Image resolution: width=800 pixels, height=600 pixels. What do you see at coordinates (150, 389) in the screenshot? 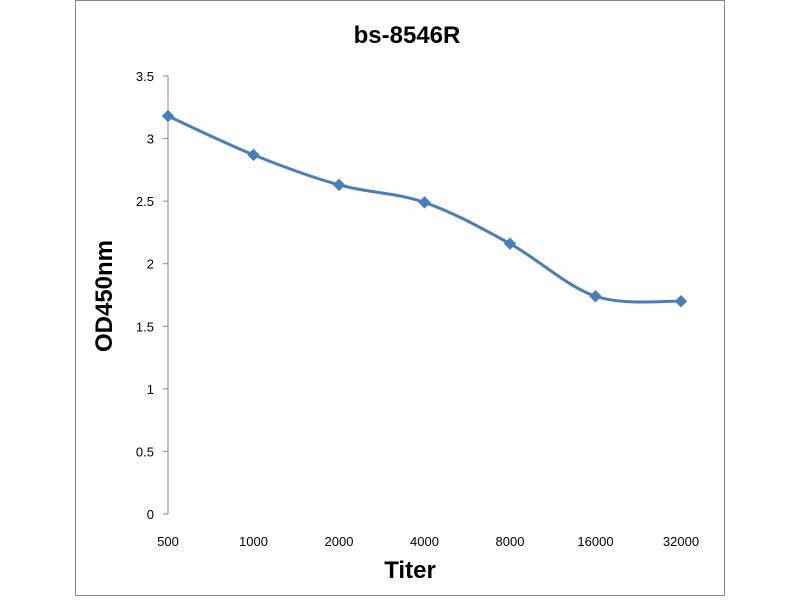
I see `y-tick-label: 1` at bounding box center [150, 389].